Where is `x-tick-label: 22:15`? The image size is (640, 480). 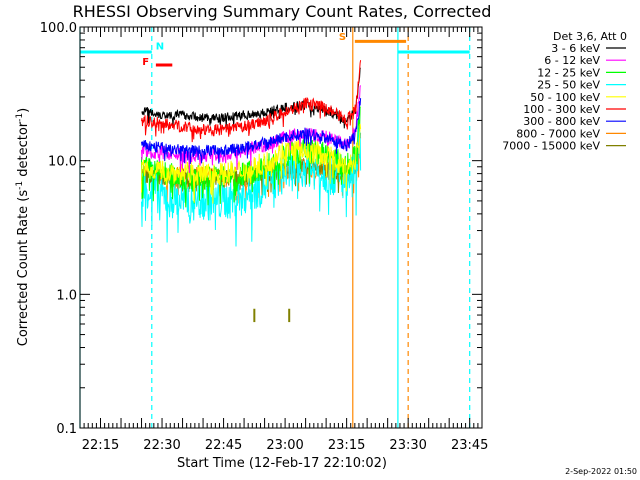
x-tick-label: 22:15 is located at coordinates (100, 445).